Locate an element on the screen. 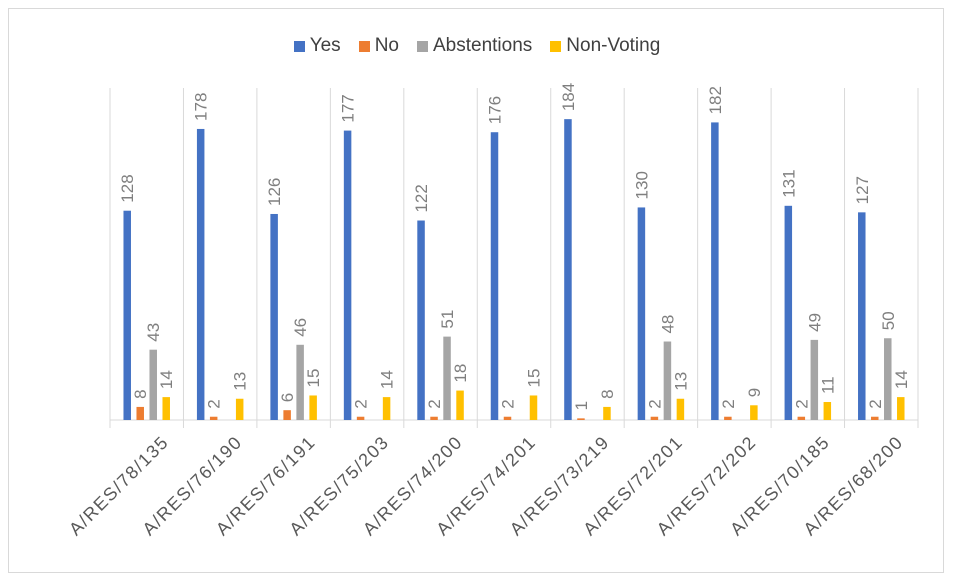  legend-item: Yes is located at coordinates (317, 46).